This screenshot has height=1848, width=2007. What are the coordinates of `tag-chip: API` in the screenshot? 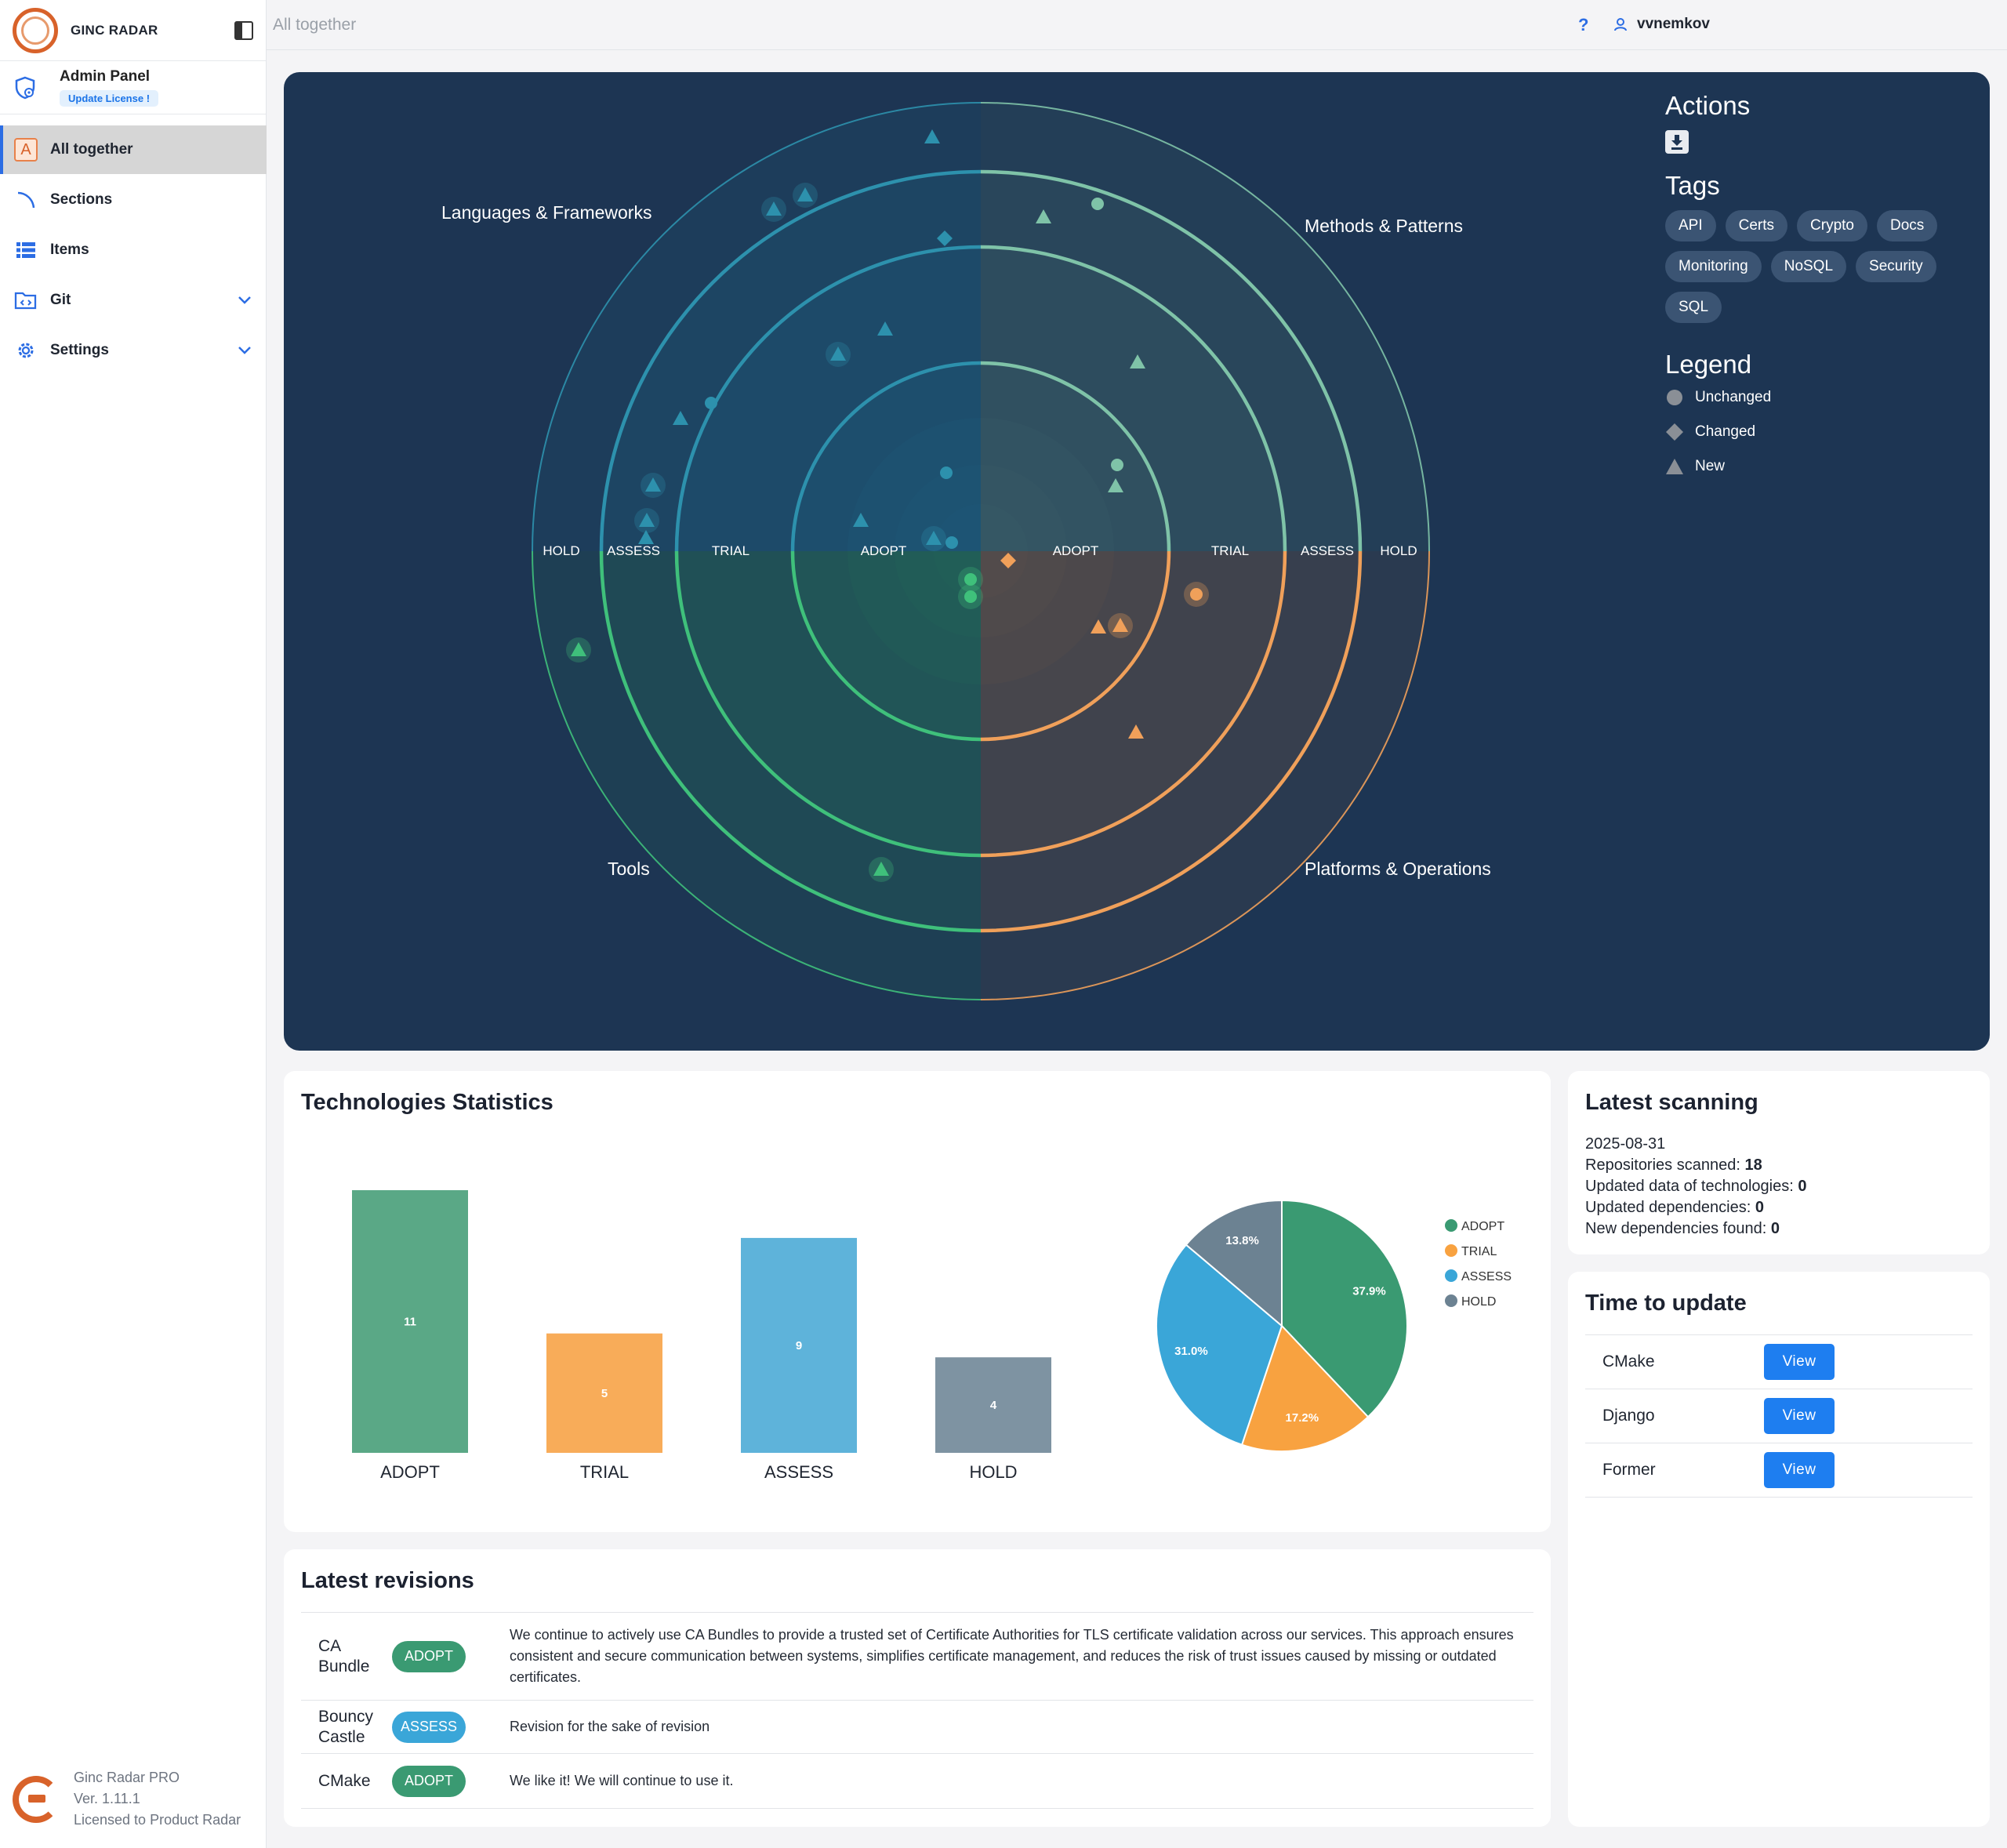 It's located at (1690, 225).